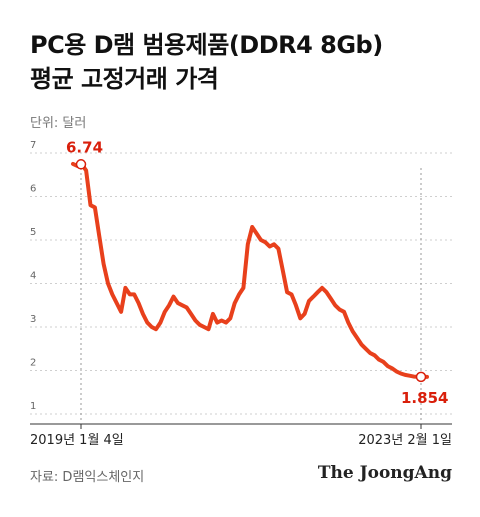 The image size is (480, 517). What do you see at coordinates (424, 398) in the screenshot?
I see `last-value-label: 1.854` at bounding box center [424, 398].